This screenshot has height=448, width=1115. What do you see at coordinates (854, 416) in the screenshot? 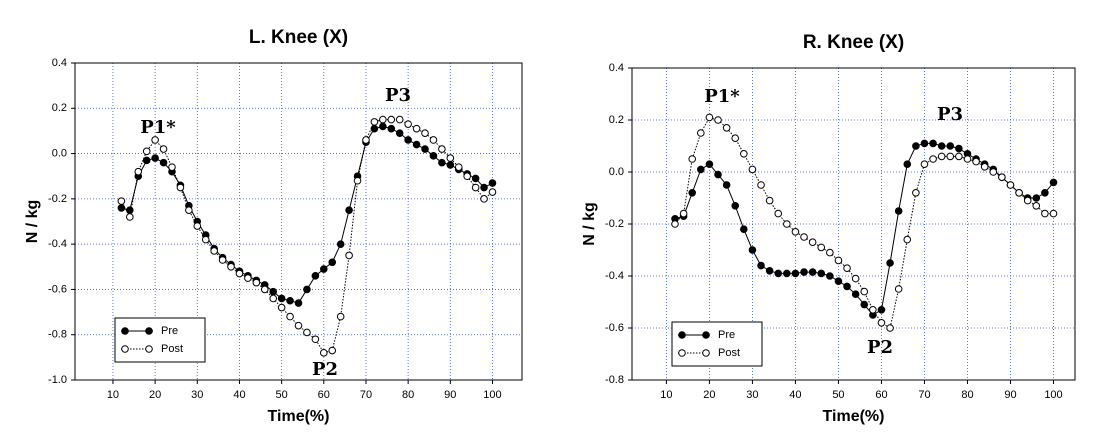
I see `x-axis-label: Time(%)` at bounding box center [854, 416].